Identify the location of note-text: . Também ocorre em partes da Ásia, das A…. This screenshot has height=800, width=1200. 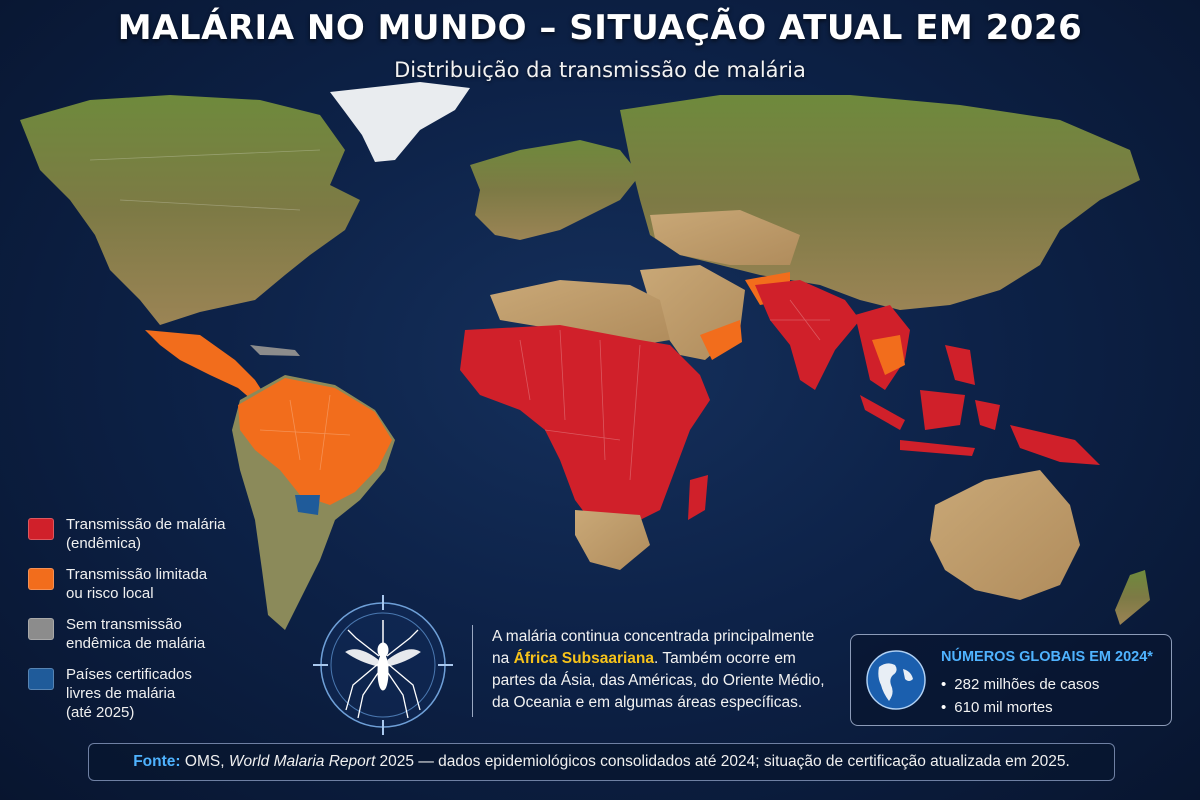
(658, 680).